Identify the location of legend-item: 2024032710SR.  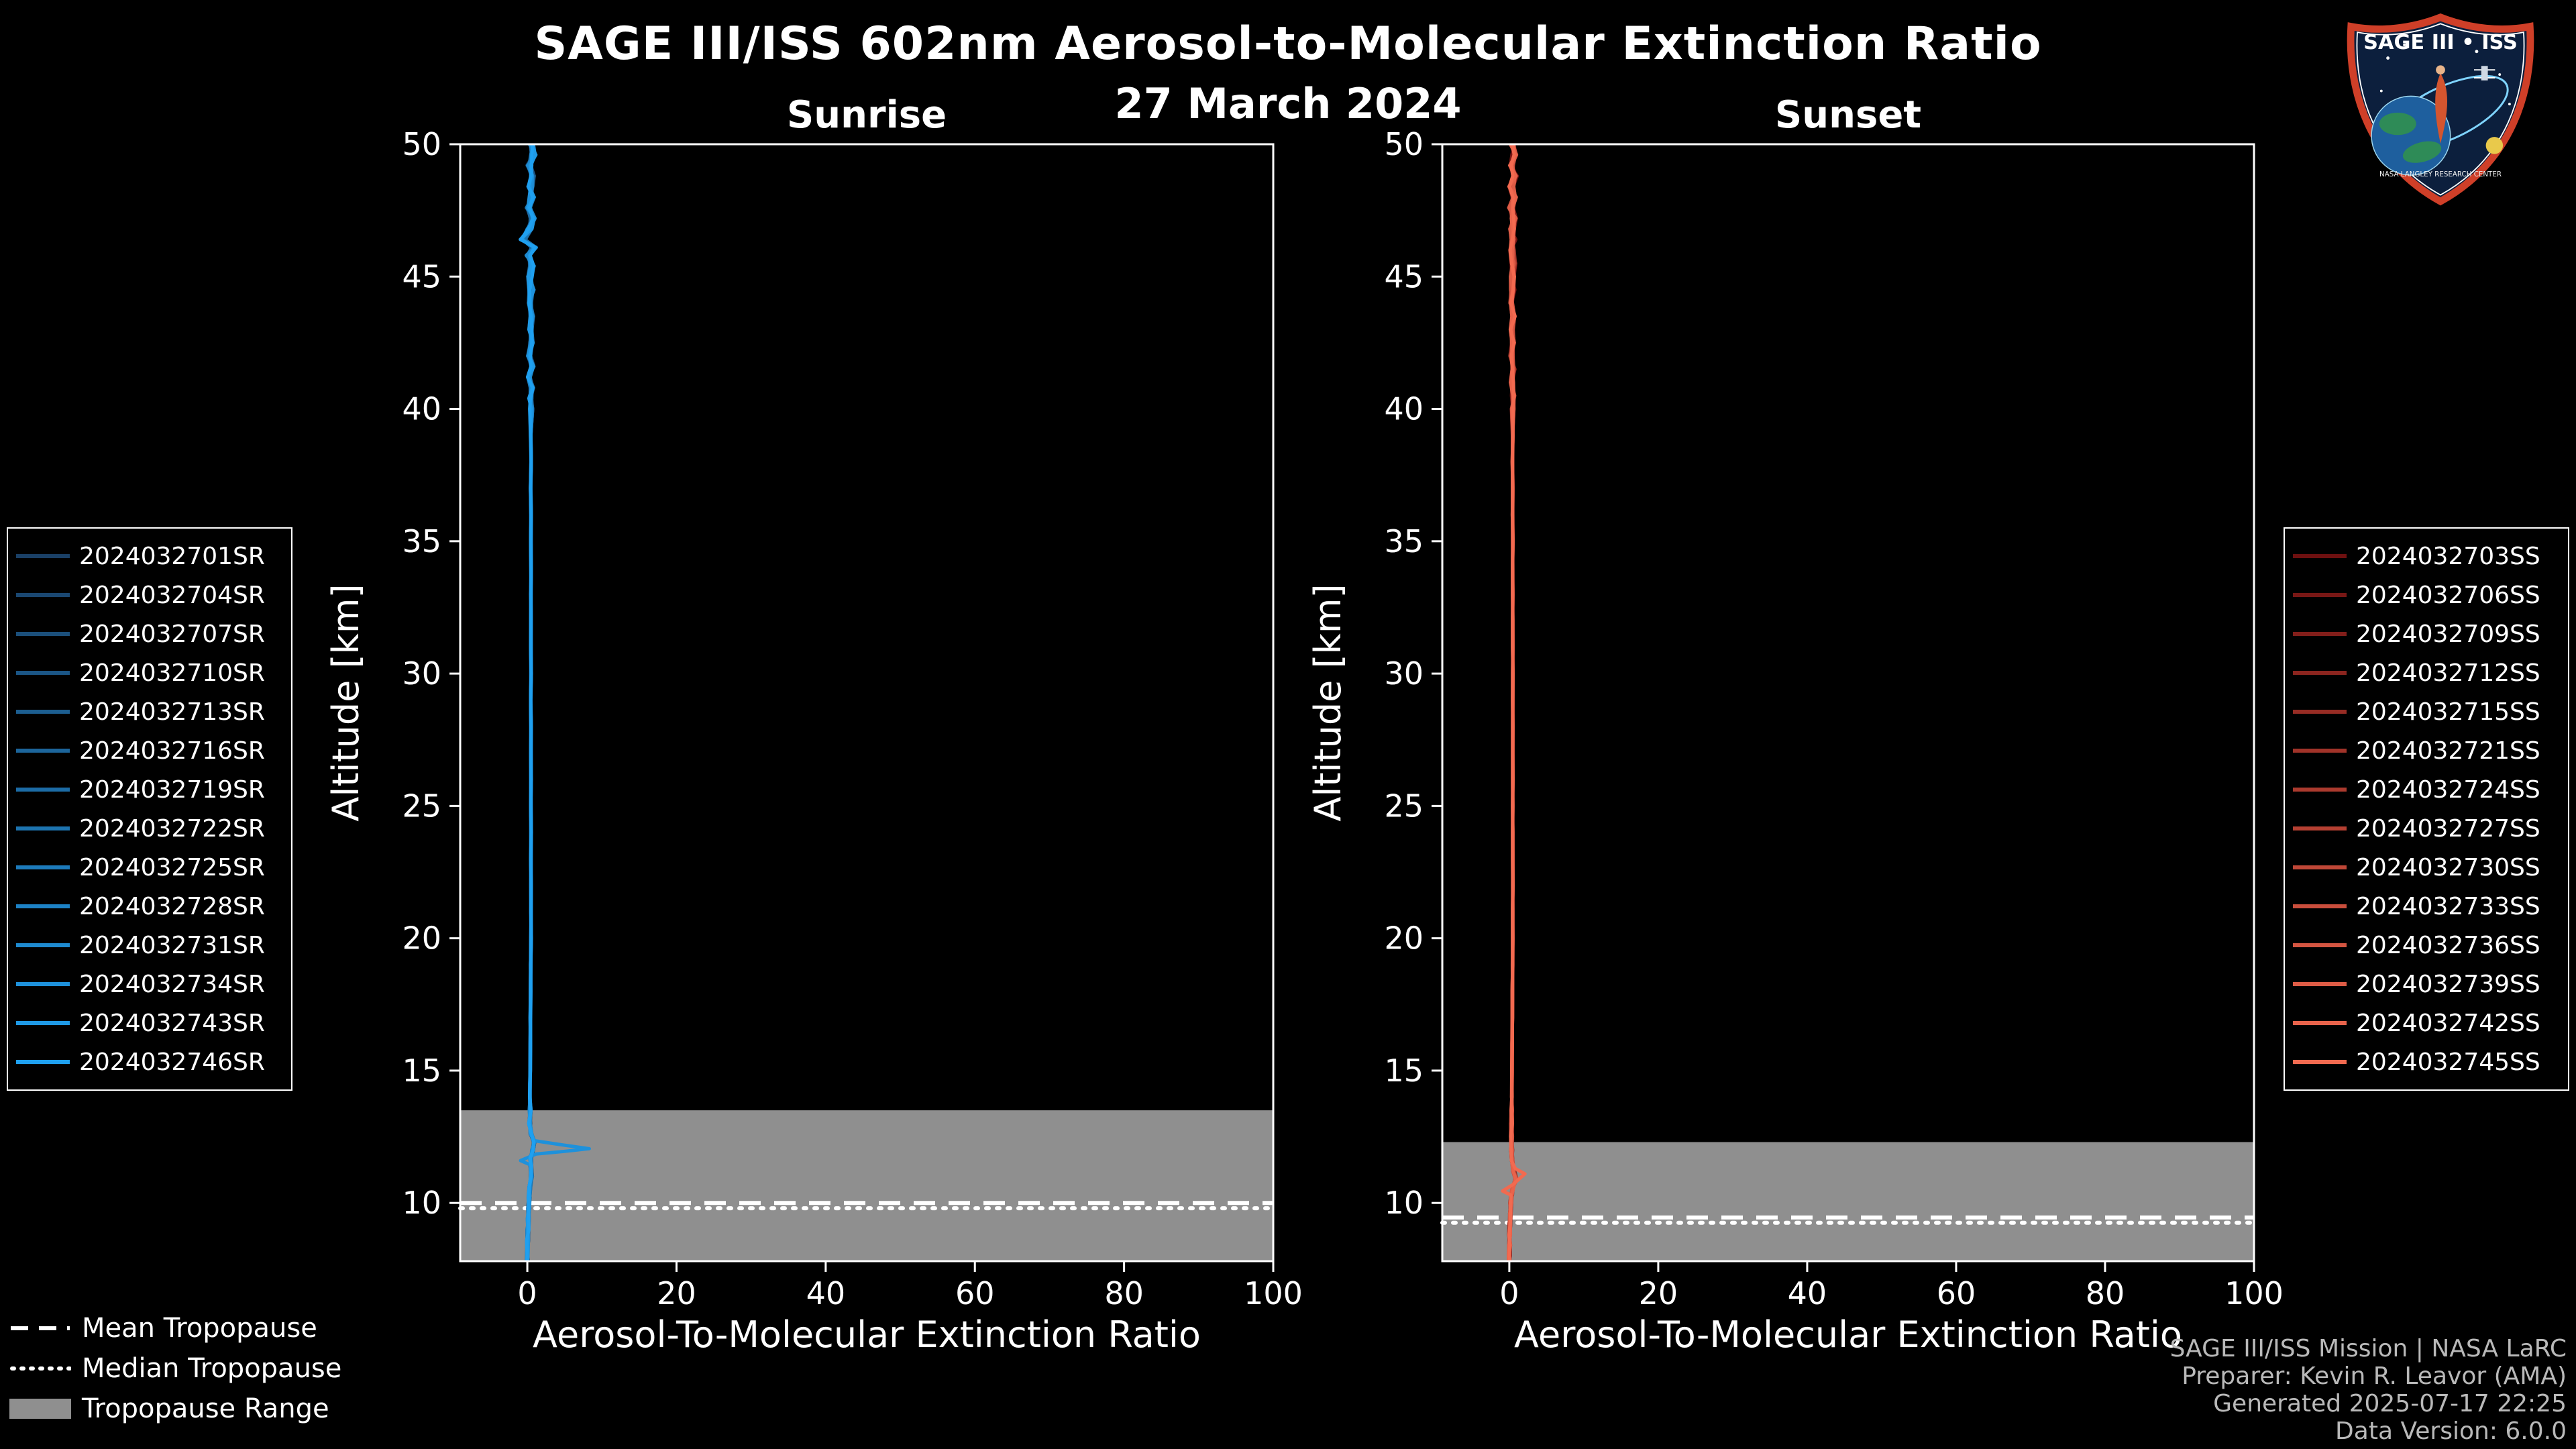
(149, 672).